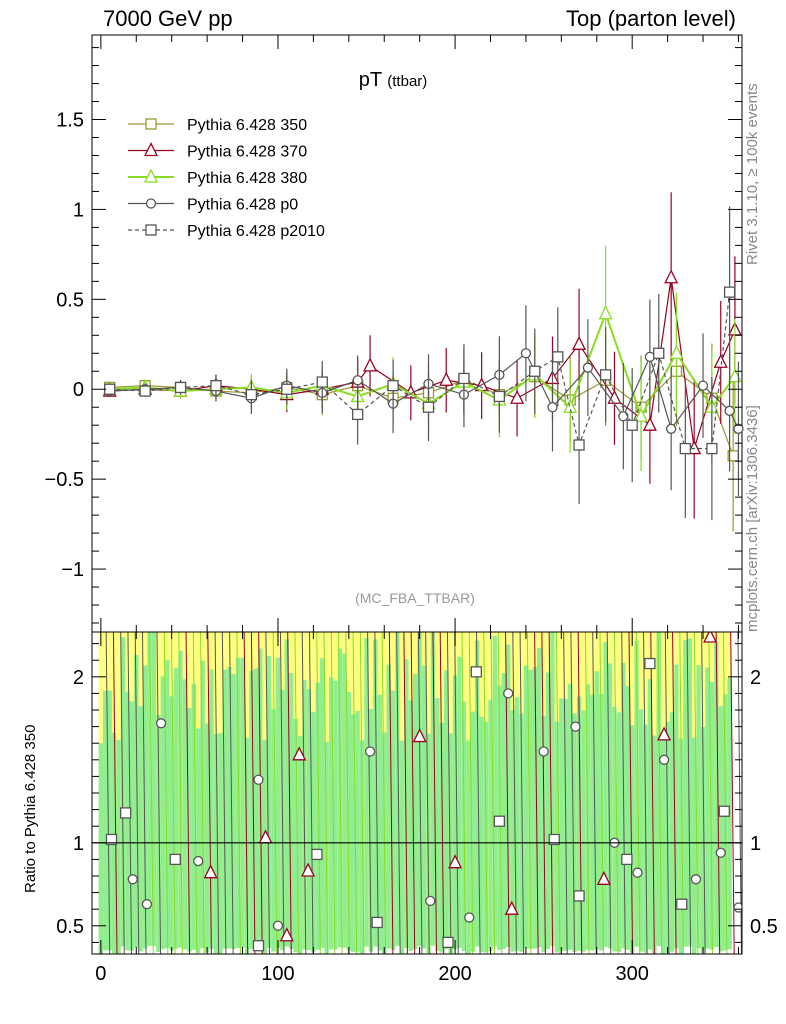 The width and height of the screenshot is (786, 1024). What do you see at coordinates (247, 152) in the screenshot?
I see `legend-label: Pythia 6.428 370` at bounding box center [247, 152].